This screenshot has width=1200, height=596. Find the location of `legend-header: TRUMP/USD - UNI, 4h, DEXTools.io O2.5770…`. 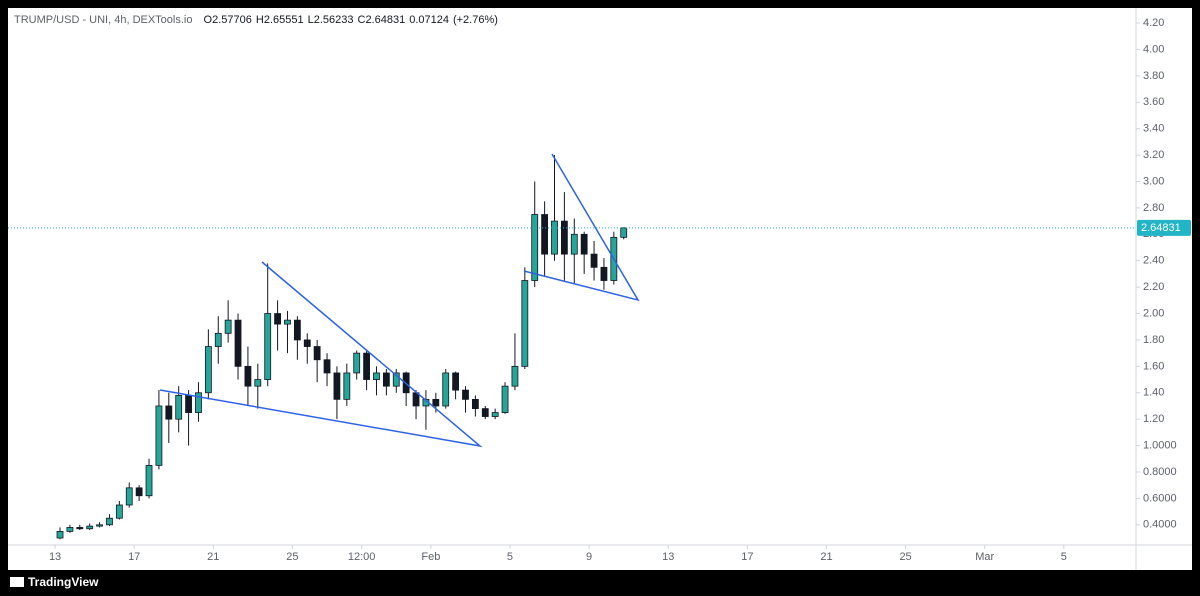

legend-header: TRUMP/USD - UNI, 4h, DEXTools.io O2.5770… is located at coordinates (256, 20).